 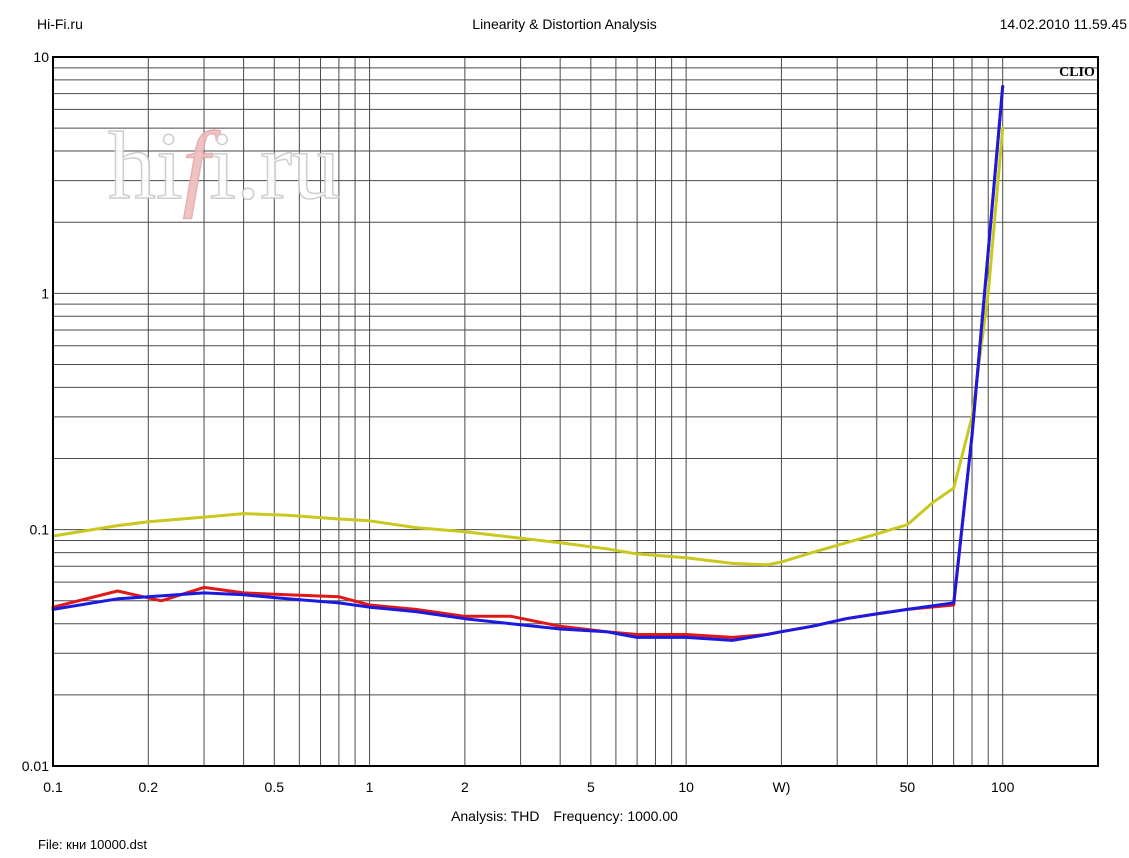 What do you see at coordinates (275, 787) in the screenshot?
I see `x-tick-label: 0.5` at bounding box center [275, 787].